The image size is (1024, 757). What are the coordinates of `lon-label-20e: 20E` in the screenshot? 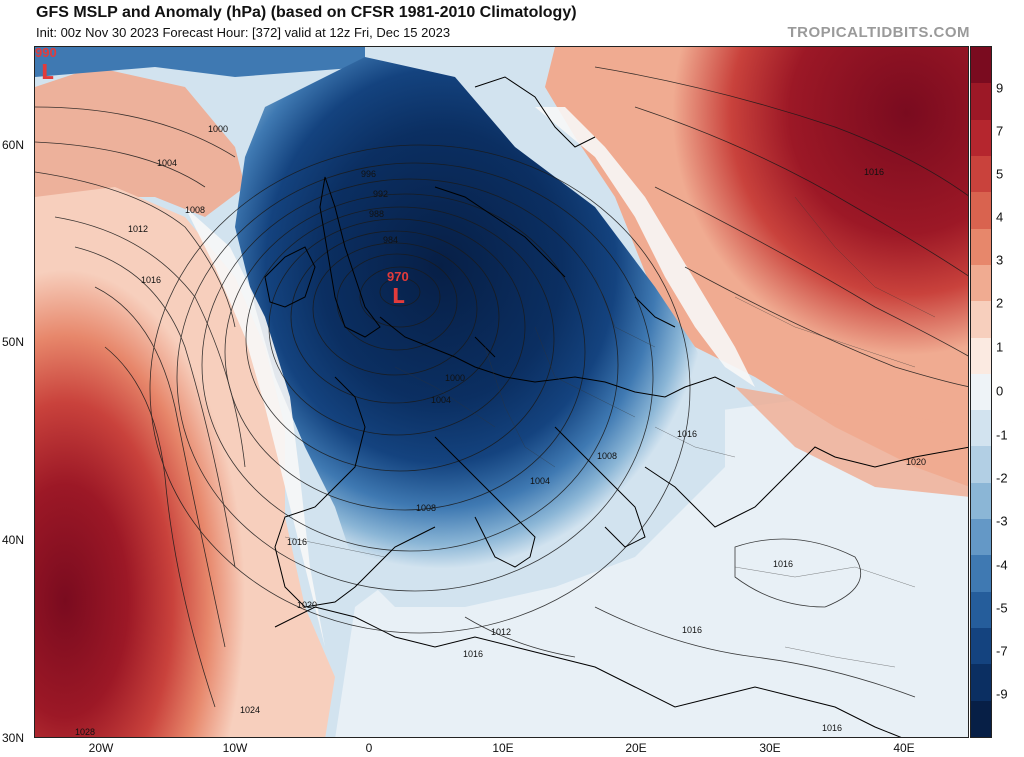 It's located at (636, 748).